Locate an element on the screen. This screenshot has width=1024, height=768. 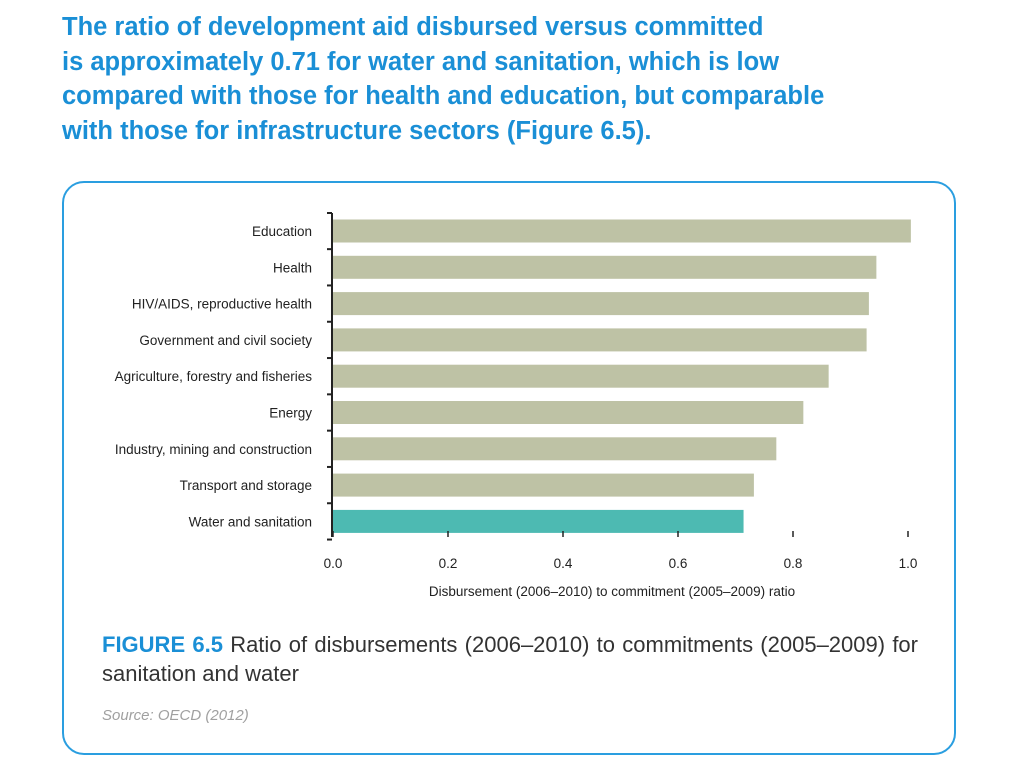
x-tick-label: 0.6 is located at coordinates (678, 563).